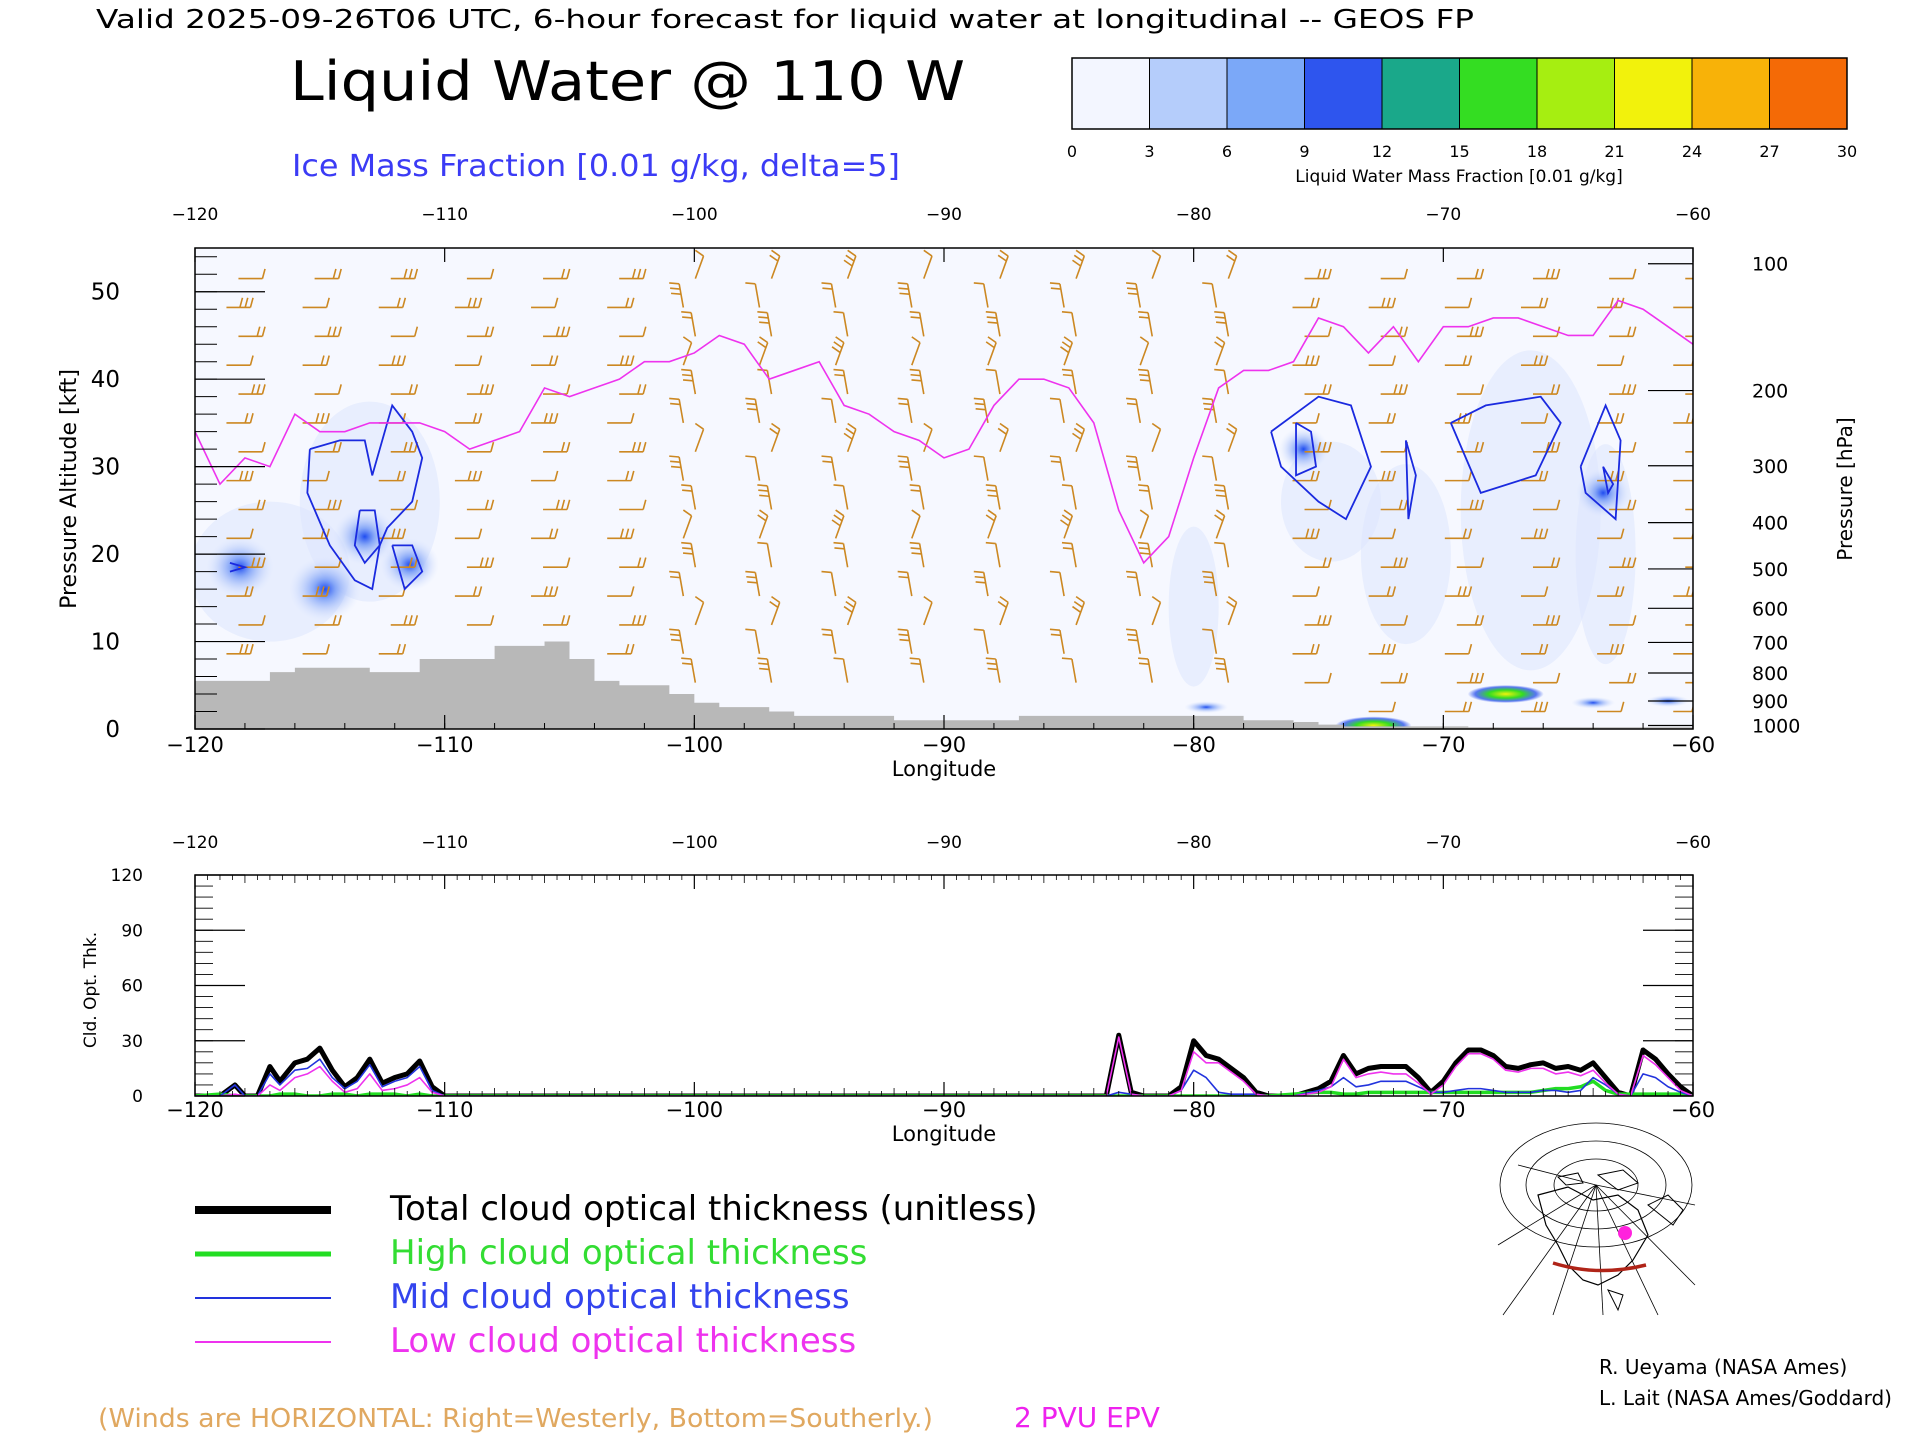  Describe the element at coordinates (105, 643) in the screenshot. I see `y-tick-label: 10` at that location.